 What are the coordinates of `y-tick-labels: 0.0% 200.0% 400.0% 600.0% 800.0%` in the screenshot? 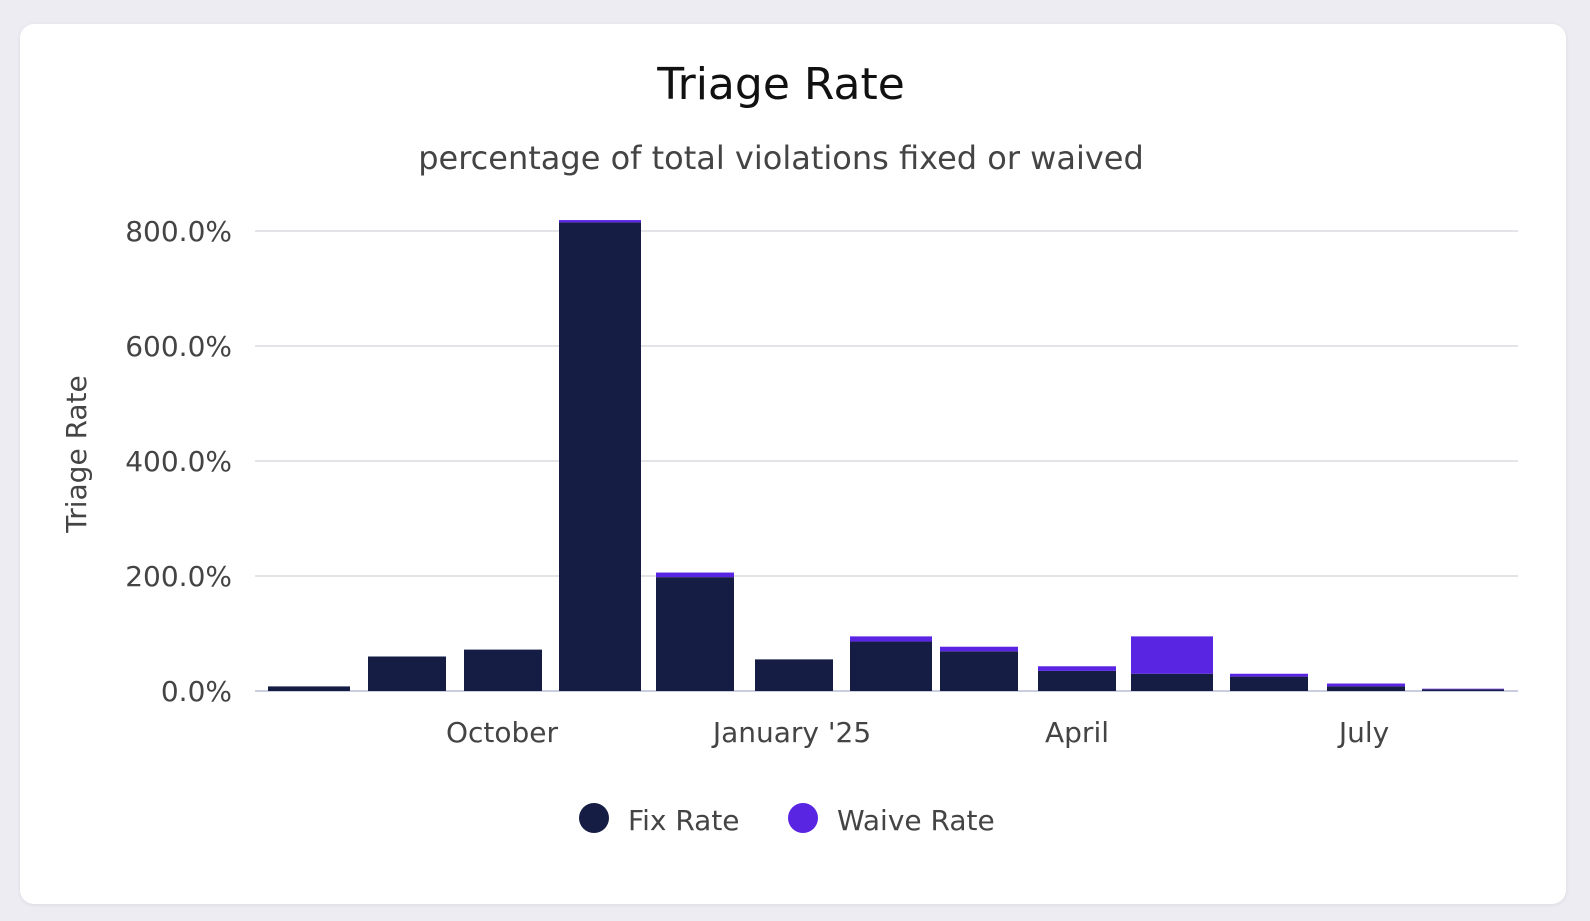 It's located at (178, 461).